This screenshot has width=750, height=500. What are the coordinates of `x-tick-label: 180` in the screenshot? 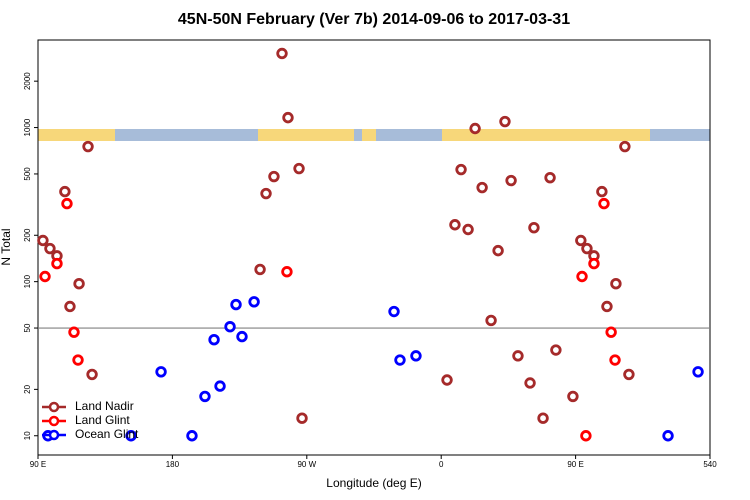 It's located at (173, 464).